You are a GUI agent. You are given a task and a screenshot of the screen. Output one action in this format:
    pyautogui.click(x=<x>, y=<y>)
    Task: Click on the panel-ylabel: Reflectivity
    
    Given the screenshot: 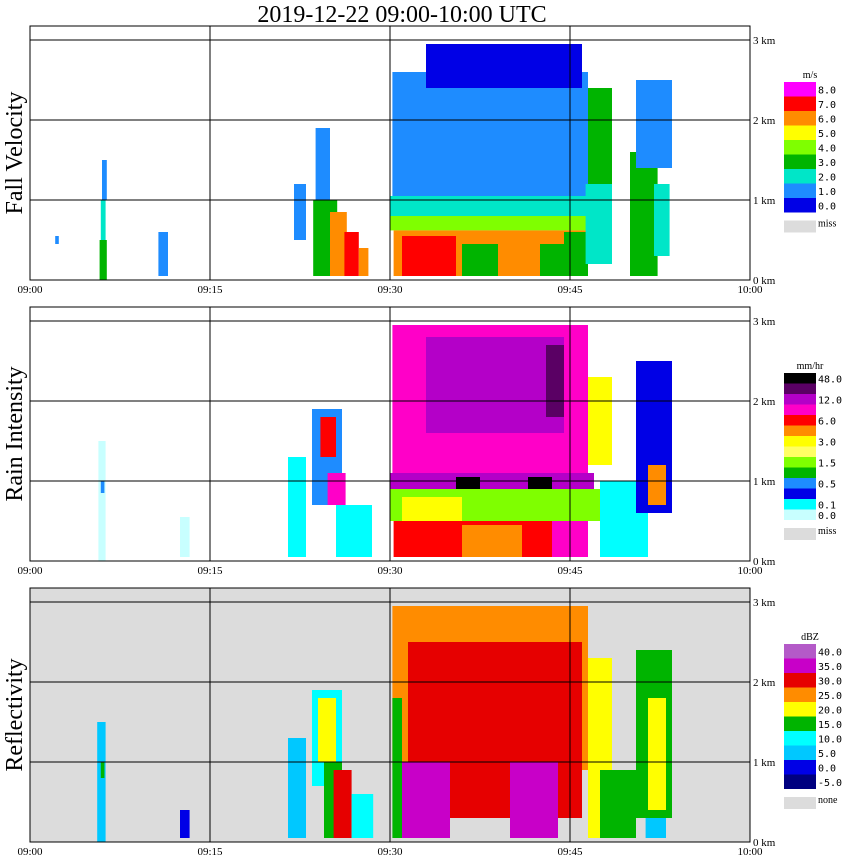 What is the action you would take?
    pyautogui.click(x=15, y=714)
    